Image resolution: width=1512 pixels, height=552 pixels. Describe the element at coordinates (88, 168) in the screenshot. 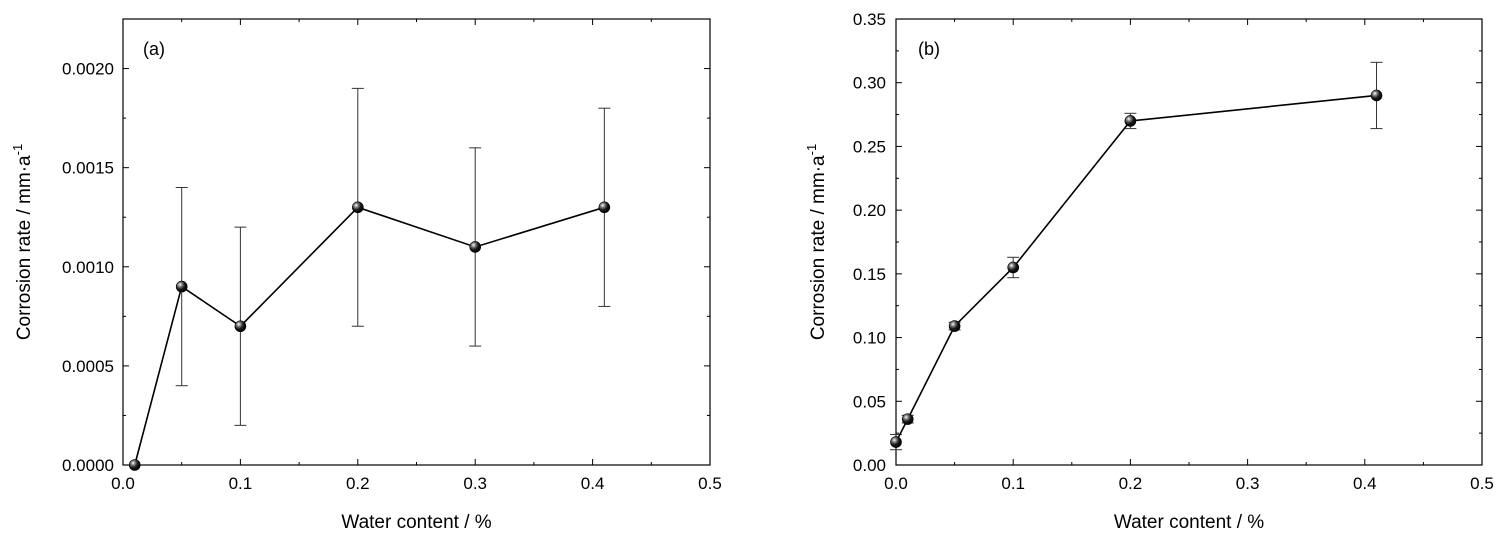

I see `y-tick-label: 0.0015` at that location.